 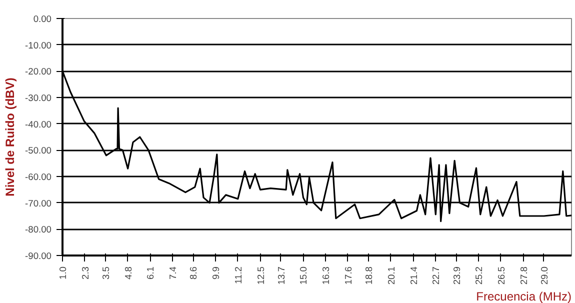 What do you see at coordinates (501, 275) in the screenshot?
I see `x-tick-label: 26.5` at bounding box center [501, 275].